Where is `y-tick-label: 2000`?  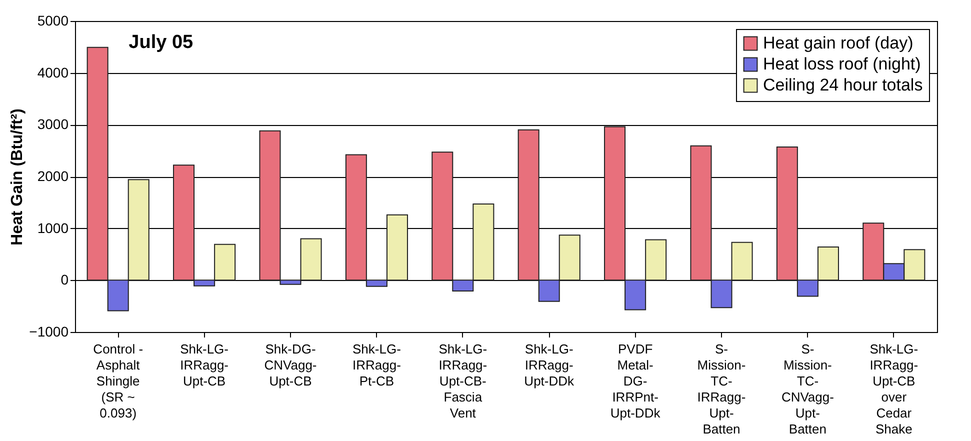 y-tick-label: 2000 is located at coordinates (53, 176).